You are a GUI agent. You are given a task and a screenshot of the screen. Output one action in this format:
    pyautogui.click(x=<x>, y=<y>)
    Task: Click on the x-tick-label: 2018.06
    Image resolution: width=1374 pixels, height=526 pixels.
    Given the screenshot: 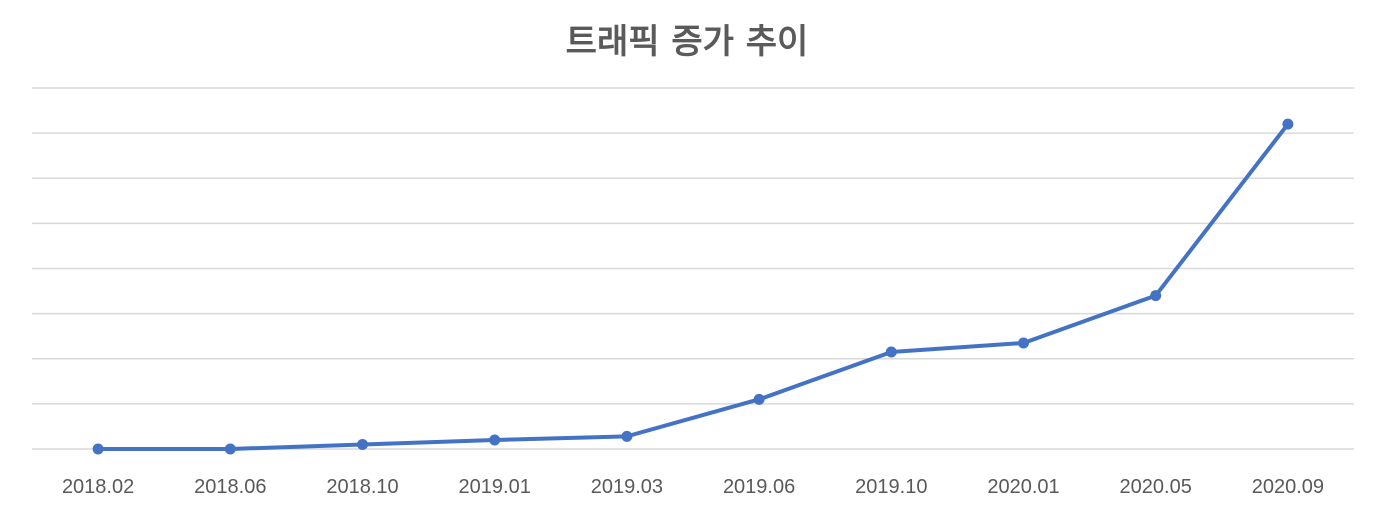 What is the action you would take?
    pyautogui.click(x=230, y=487)
    